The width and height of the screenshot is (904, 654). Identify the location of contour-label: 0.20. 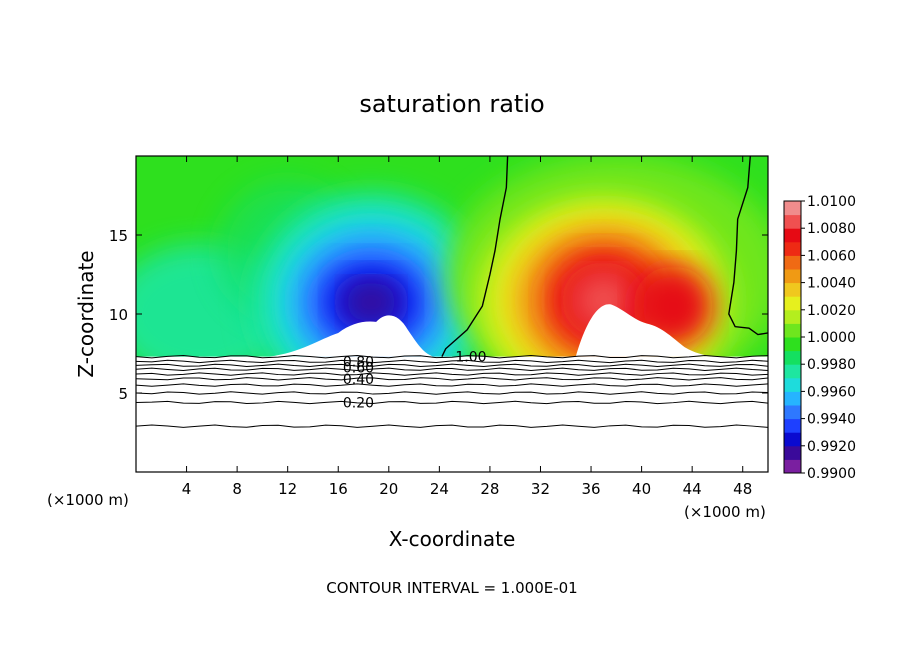
(358, 403).